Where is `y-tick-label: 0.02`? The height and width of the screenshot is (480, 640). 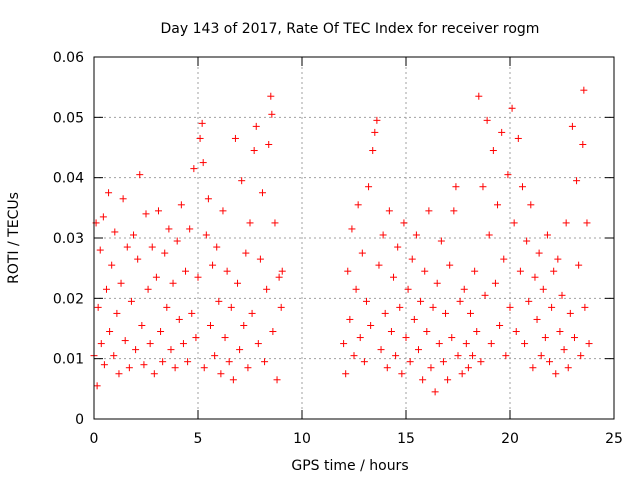
y-tick-label: 0.02 is located at coordinates (68, 299).